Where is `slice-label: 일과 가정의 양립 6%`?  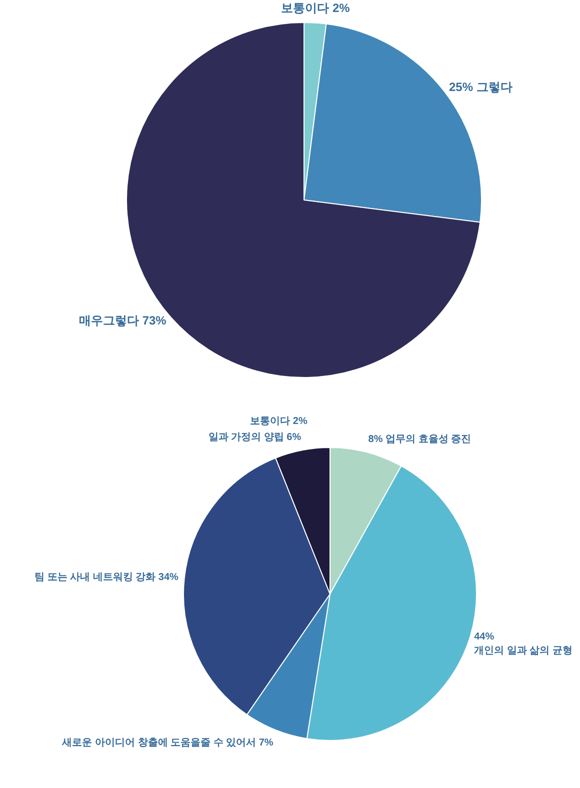 slice-label: 일과 가정의 양립 6% is located at coordinates (255, 438).